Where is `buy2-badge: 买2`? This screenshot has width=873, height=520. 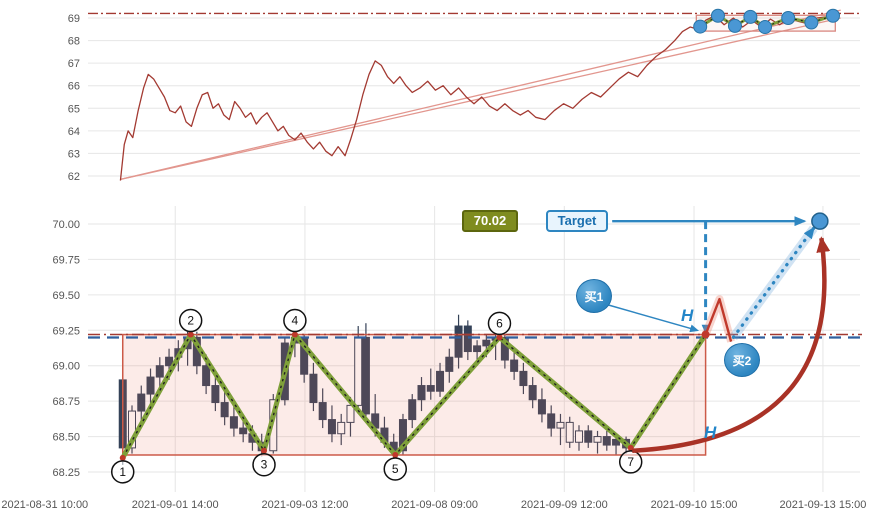 buy2-badge: 买2 is located at coordinates (742, 360).